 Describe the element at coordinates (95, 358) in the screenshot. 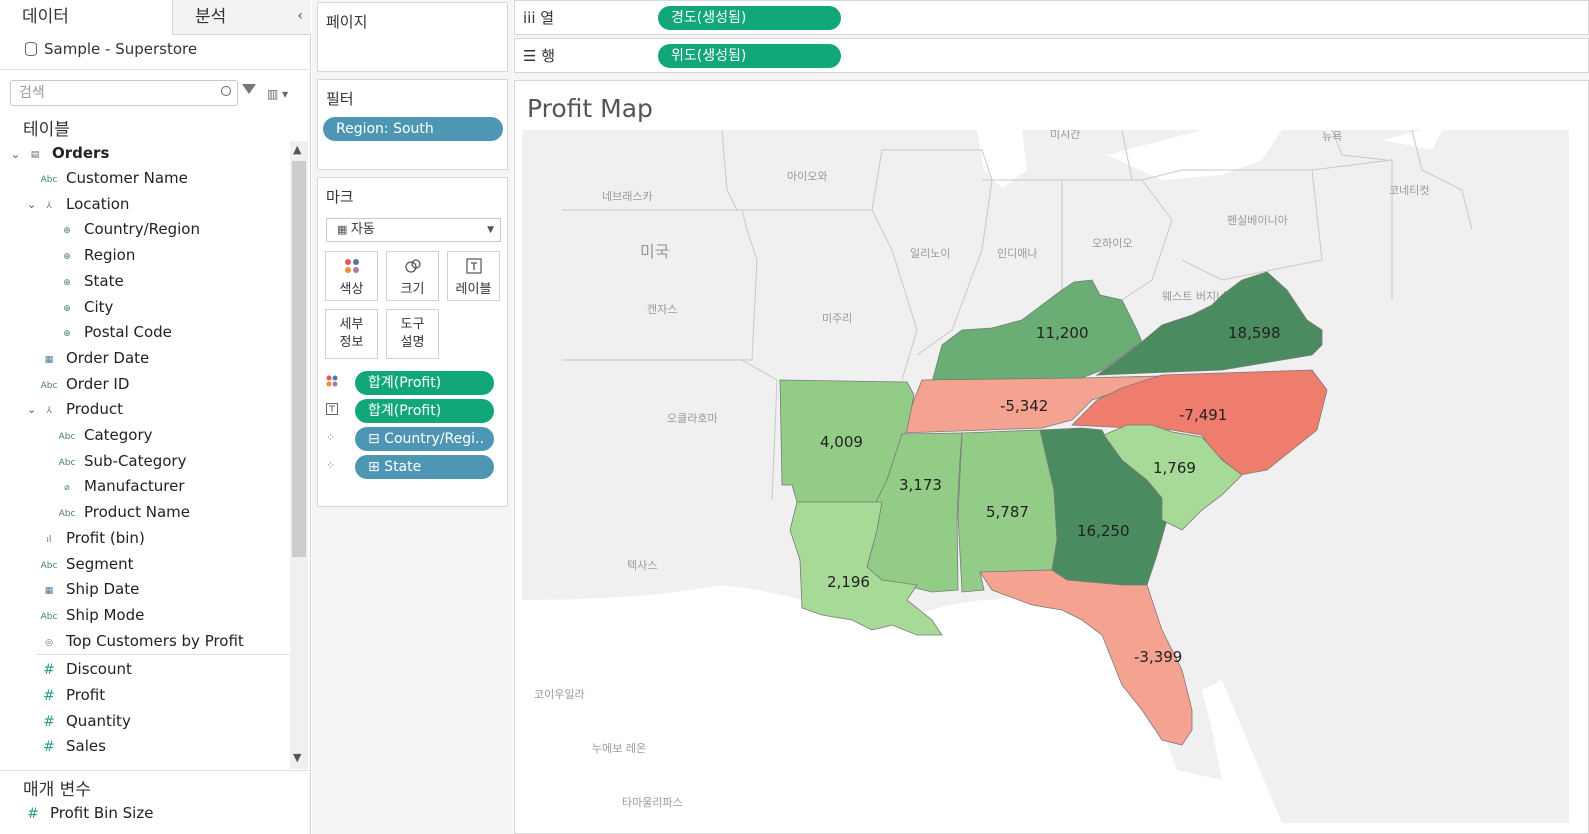

I see `field-order-date: ▦ Order Date` at that location.